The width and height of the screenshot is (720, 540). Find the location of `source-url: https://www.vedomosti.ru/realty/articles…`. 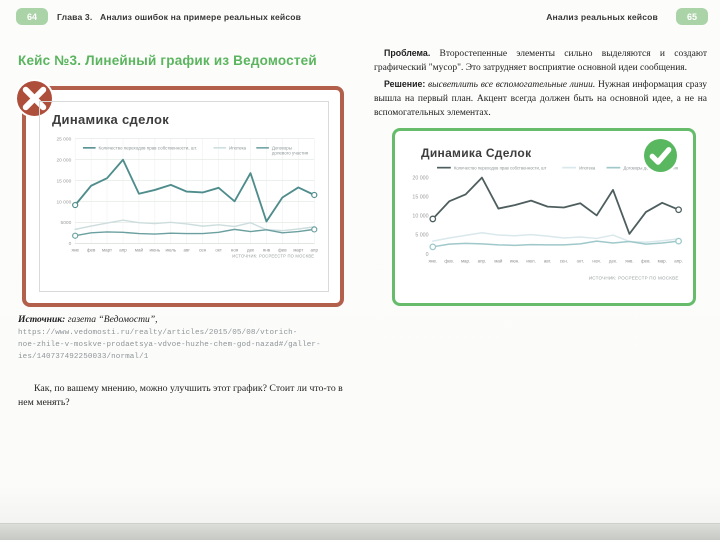

source-url: https://www.vedomosti.ru/realty/articles… is located at coordinates (185, 345).